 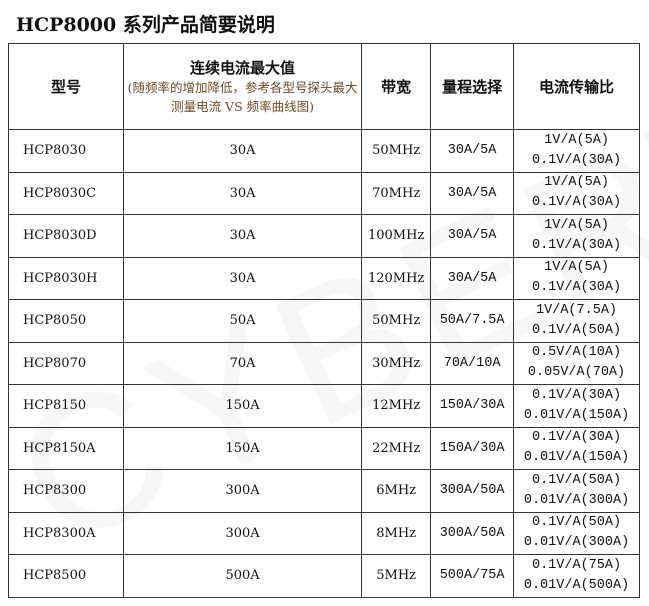 What do you see at coordinates (66, 363) in the screenshot?
I see `cell-model: HCP8070` at bounding box center [66, 363].